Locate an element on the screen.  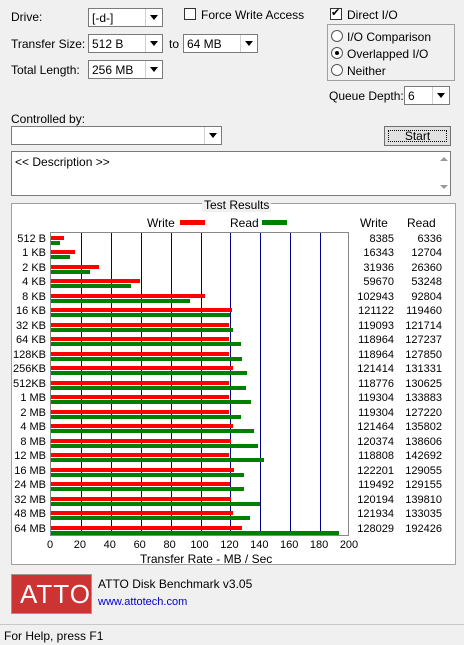
write-value: 120194 is located at coordinates (375, 499).